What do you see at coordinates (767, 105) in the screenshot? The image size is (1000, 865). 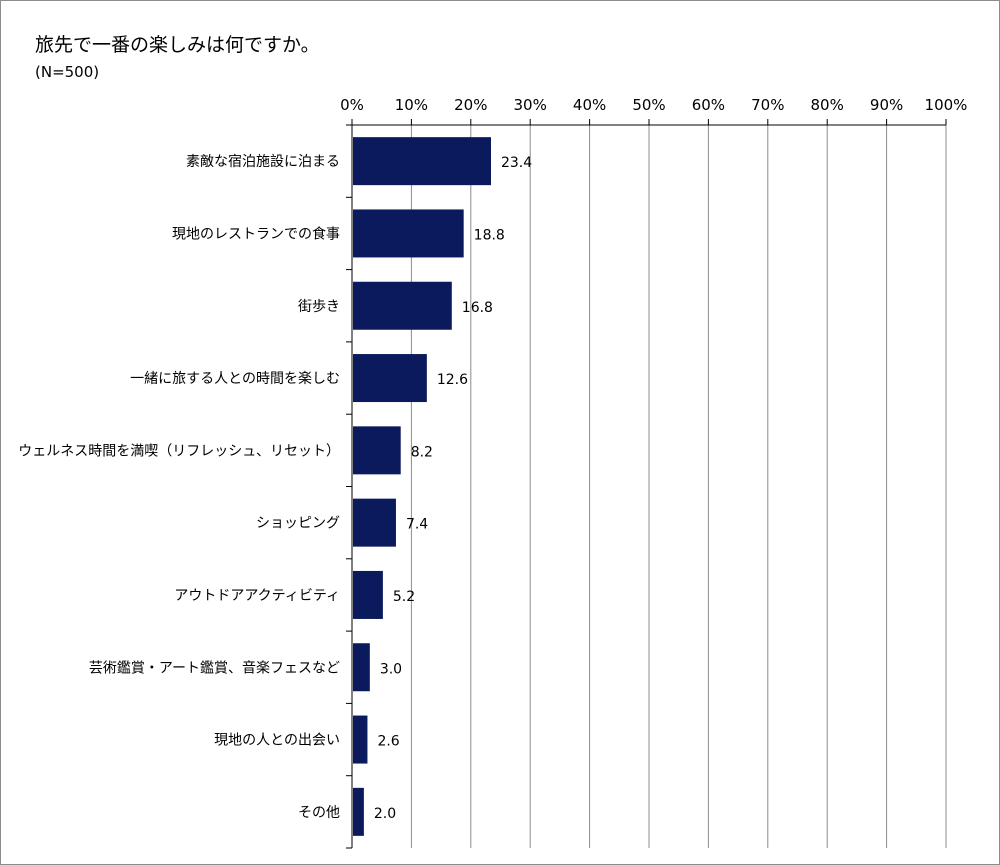 I see `x-tick-label-7: 70%` at bounding box center [767, 105].